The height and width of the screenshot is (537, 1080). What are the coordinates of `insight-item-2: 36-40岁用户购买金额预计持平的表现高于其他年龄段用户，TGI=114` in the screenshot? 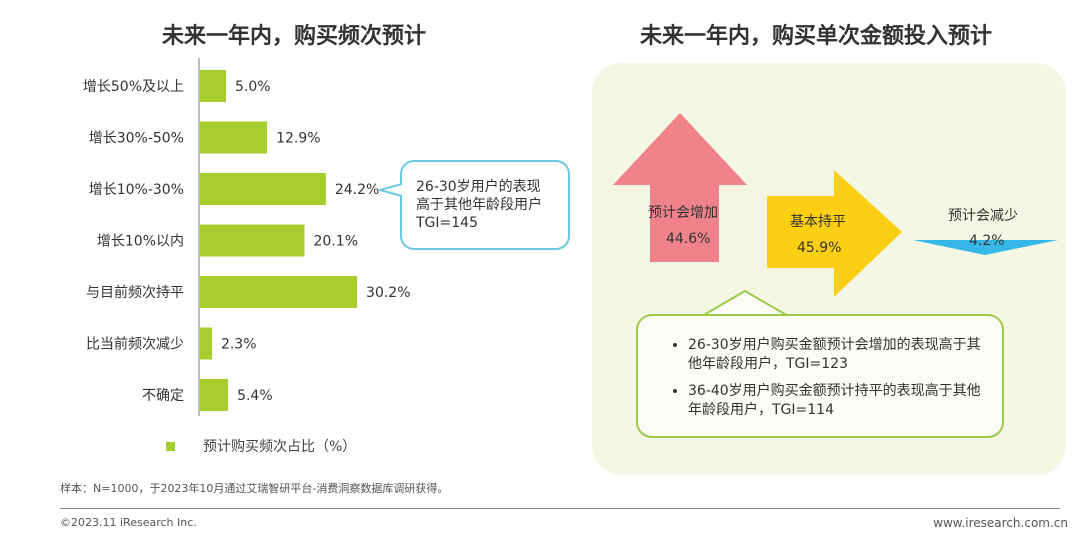 It's located at (836, 401).